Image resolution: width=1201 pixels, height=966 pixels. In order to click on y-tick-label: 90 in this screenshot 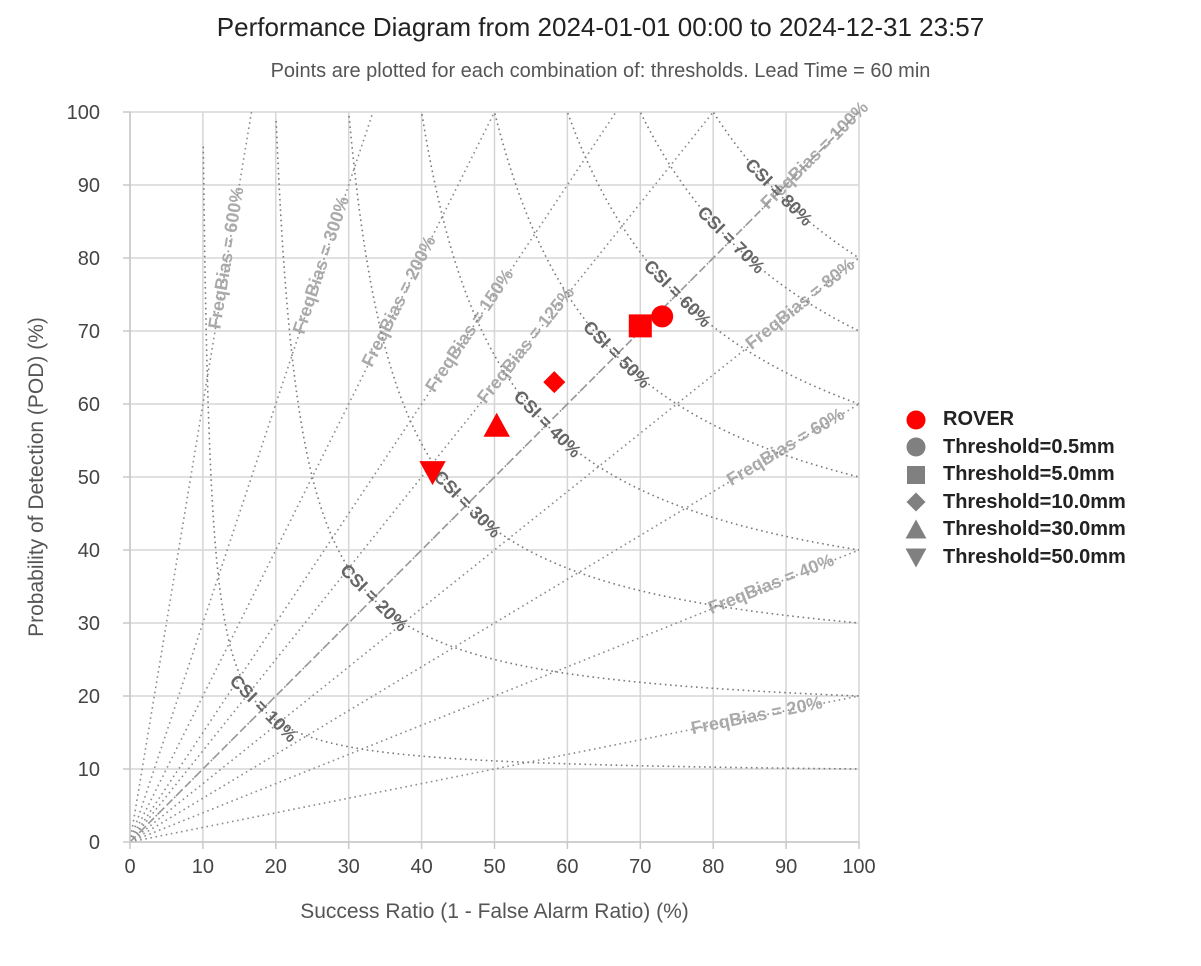, I will do `click(89, 186)`.